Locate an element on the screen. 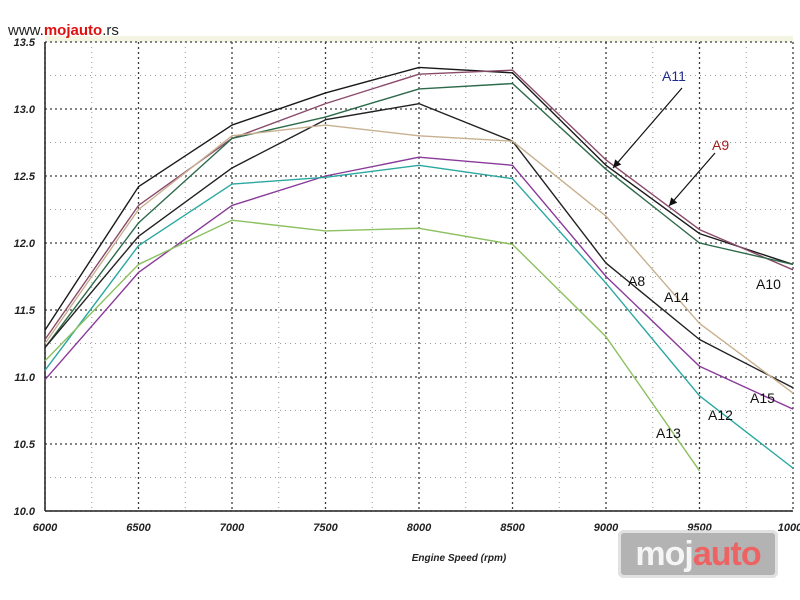  y-tick-label: 13.5 is located at coordinates (25, 43).